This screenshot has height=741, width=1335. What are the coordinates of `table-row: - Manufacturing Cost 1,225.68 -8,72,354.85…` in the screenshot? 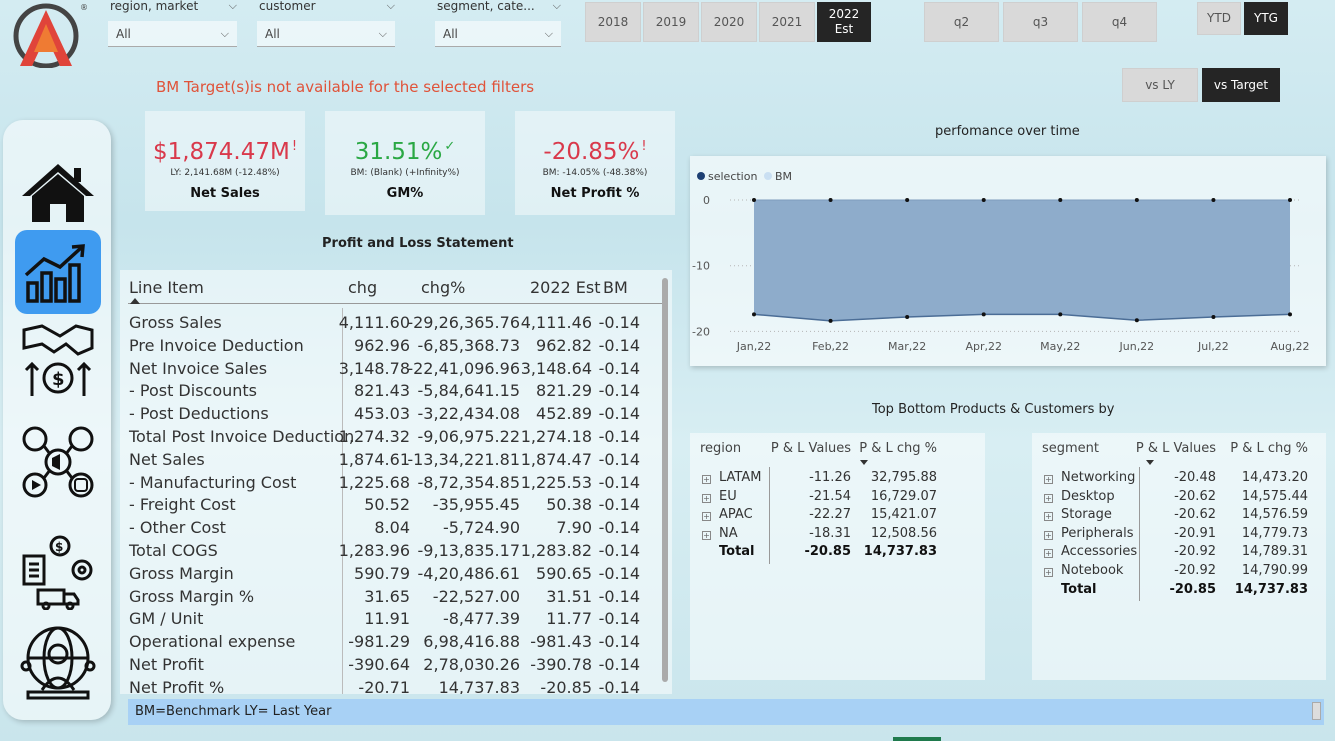 It's located at (390, 484).